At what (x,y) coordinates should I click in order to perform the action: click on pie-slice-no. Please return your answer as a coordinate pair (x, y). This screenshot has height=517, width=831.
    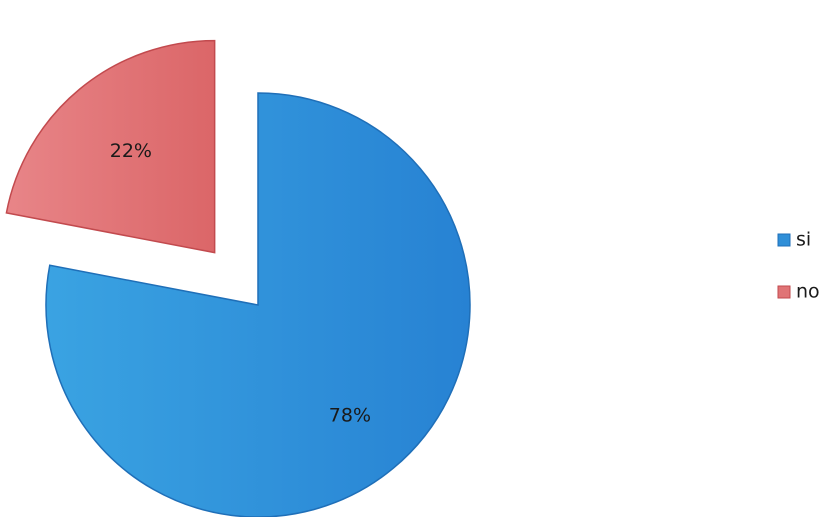
    Looking at the image, I should click on (110, 146).